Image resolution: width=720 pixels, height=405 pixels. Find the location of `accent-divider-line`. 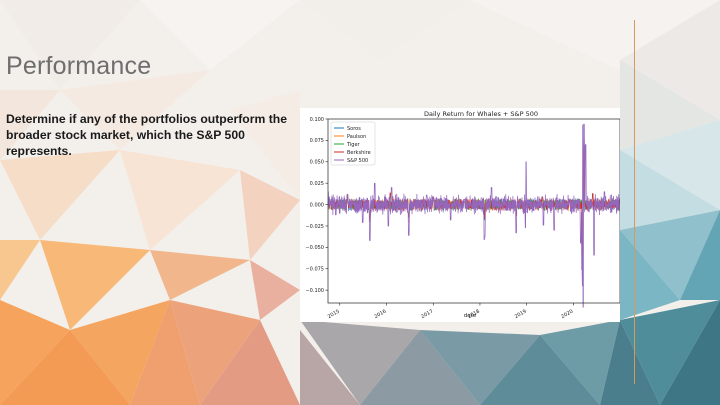

accent-divider-line is located at coordinates (634, 202).